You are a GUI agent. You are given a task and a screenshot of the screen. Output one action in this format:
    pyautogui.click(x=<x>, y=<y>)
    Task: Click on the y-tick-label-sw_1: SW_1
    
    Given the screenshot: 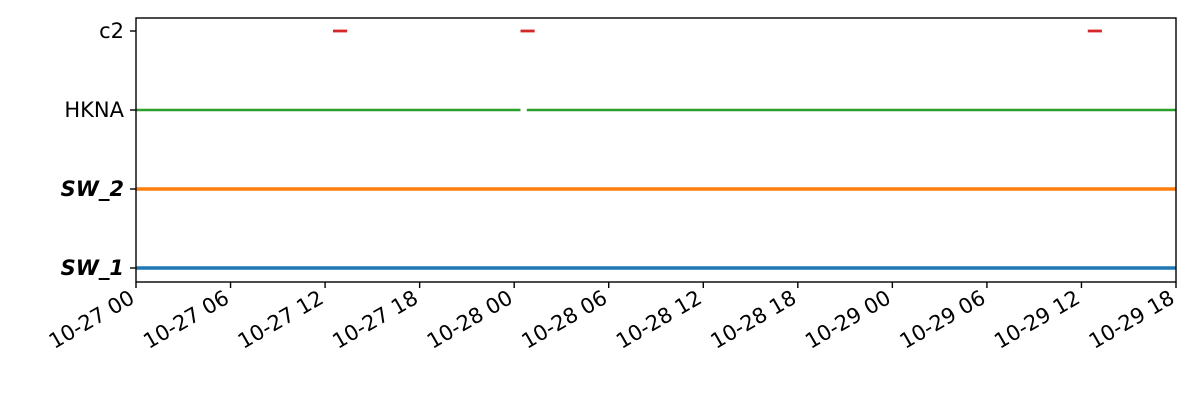 What is the action you would take?
    pyautogui.click(x=92, y=268)
    